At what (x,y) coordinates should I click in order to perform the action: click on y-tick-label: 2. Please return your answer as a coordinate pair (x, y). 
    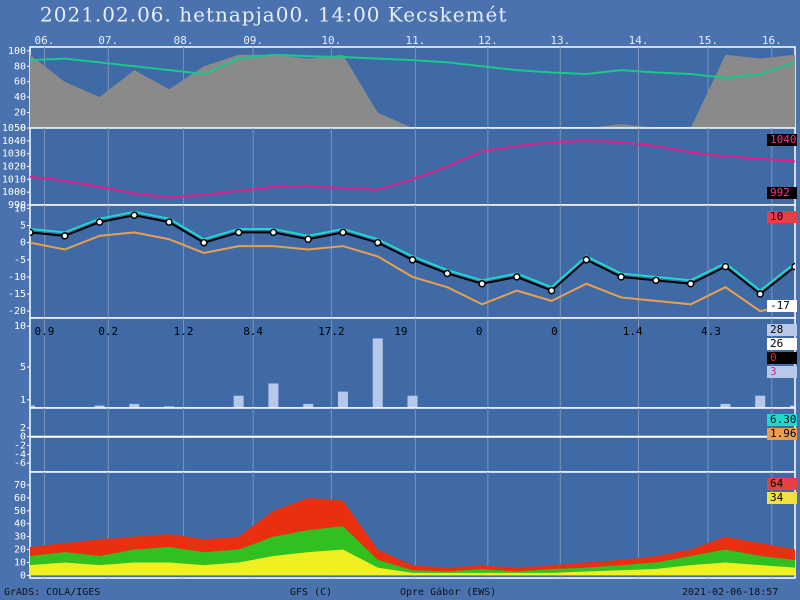
    Looking at the image, I should click on (23, 428).